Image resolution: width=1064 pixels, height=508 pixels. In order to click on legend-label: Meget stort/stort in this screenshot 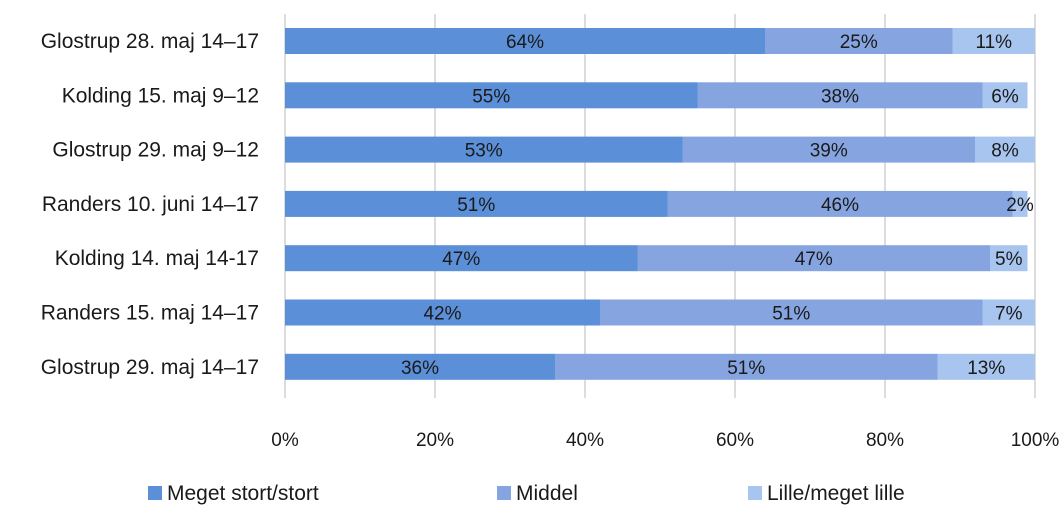, I will do `click(243, 493)`.